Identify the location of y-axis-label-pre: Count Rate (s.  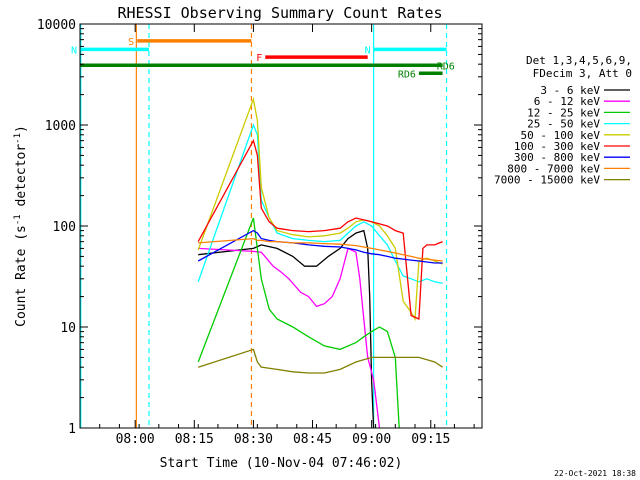
(21, 276).